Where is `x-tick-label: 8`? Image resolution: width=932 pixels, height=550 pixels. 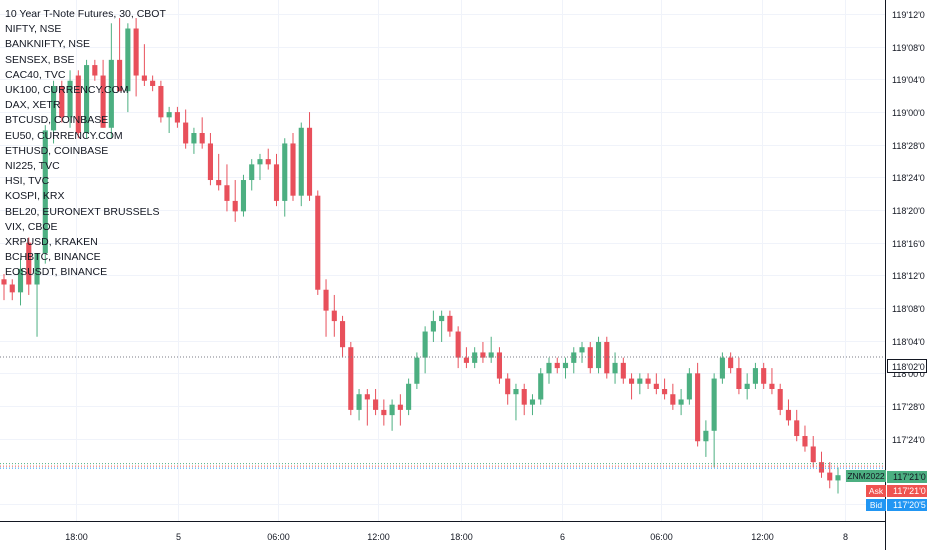
x-tick-label: 8 is located at coordinates (845, 537).